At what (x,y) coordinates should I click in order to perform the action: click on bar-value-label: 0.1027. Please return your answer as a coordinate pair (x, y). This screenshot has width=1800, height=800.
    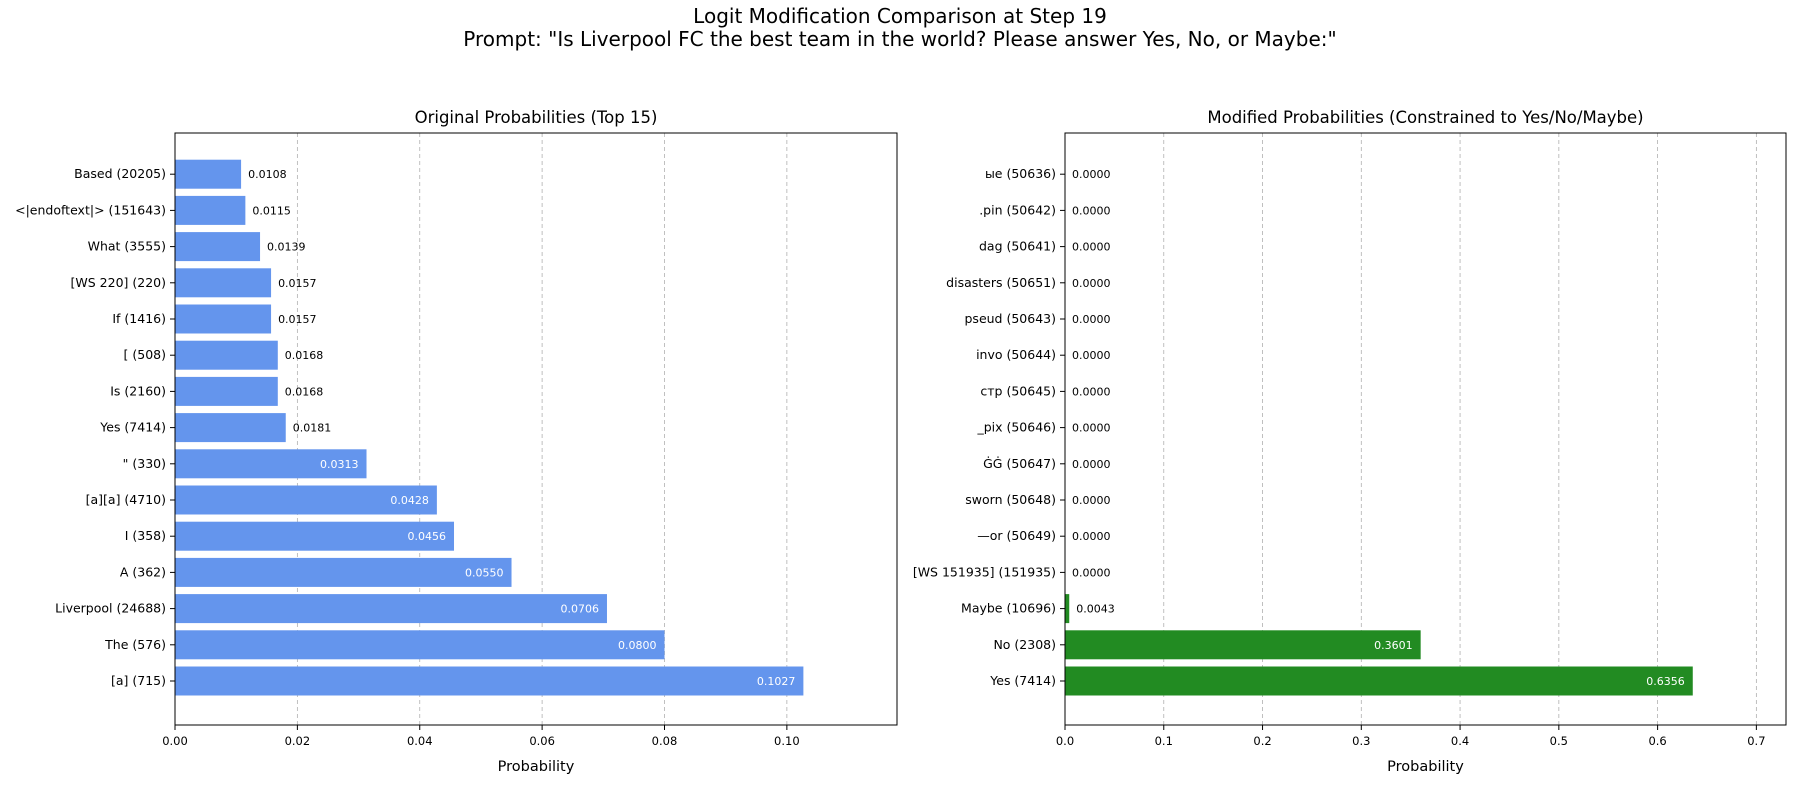
    Looking at the image, I should click on (776, 681).